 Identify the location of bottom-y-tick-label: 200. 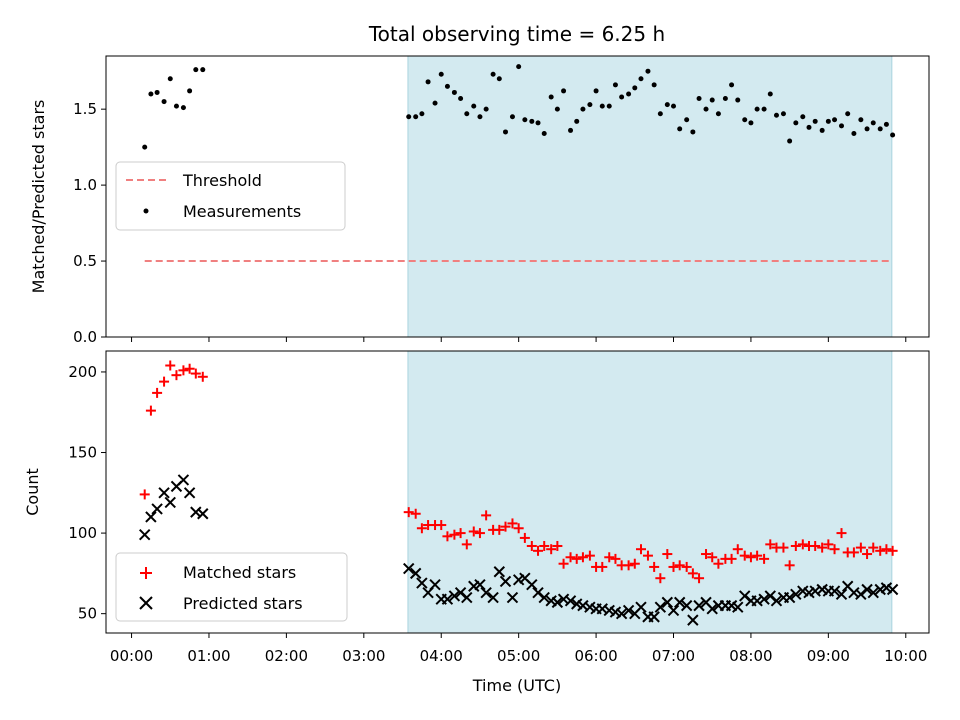
(82, 372).